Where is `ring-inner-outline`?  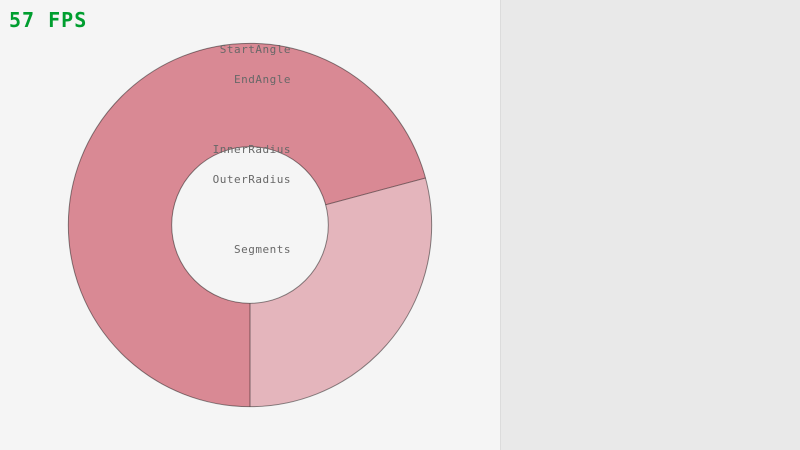 ring-inner-outline is located at coordinates (250, 225).